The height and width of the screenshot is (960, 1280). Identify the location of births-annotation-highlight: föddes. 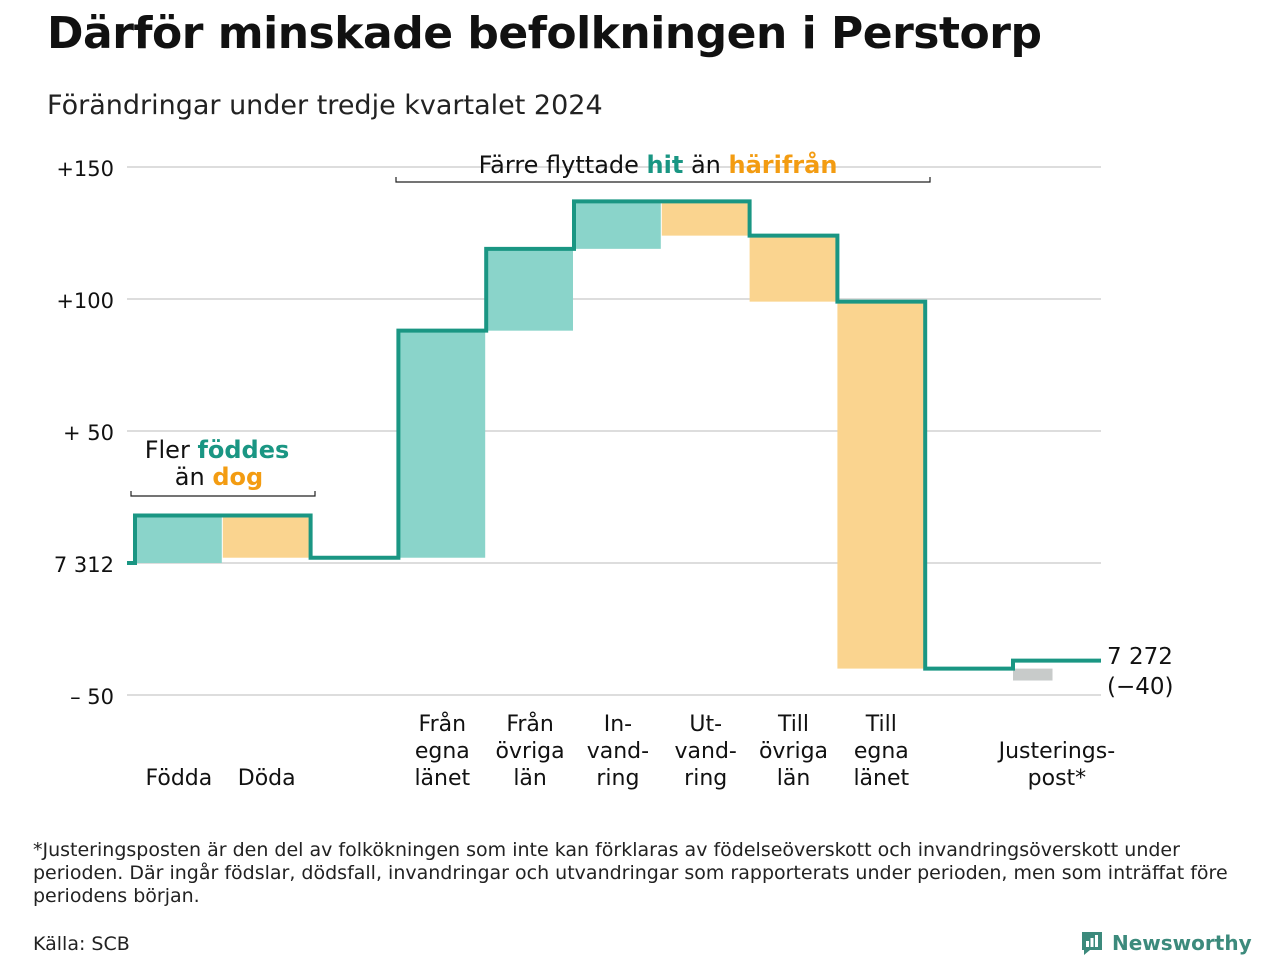
(243, 450).